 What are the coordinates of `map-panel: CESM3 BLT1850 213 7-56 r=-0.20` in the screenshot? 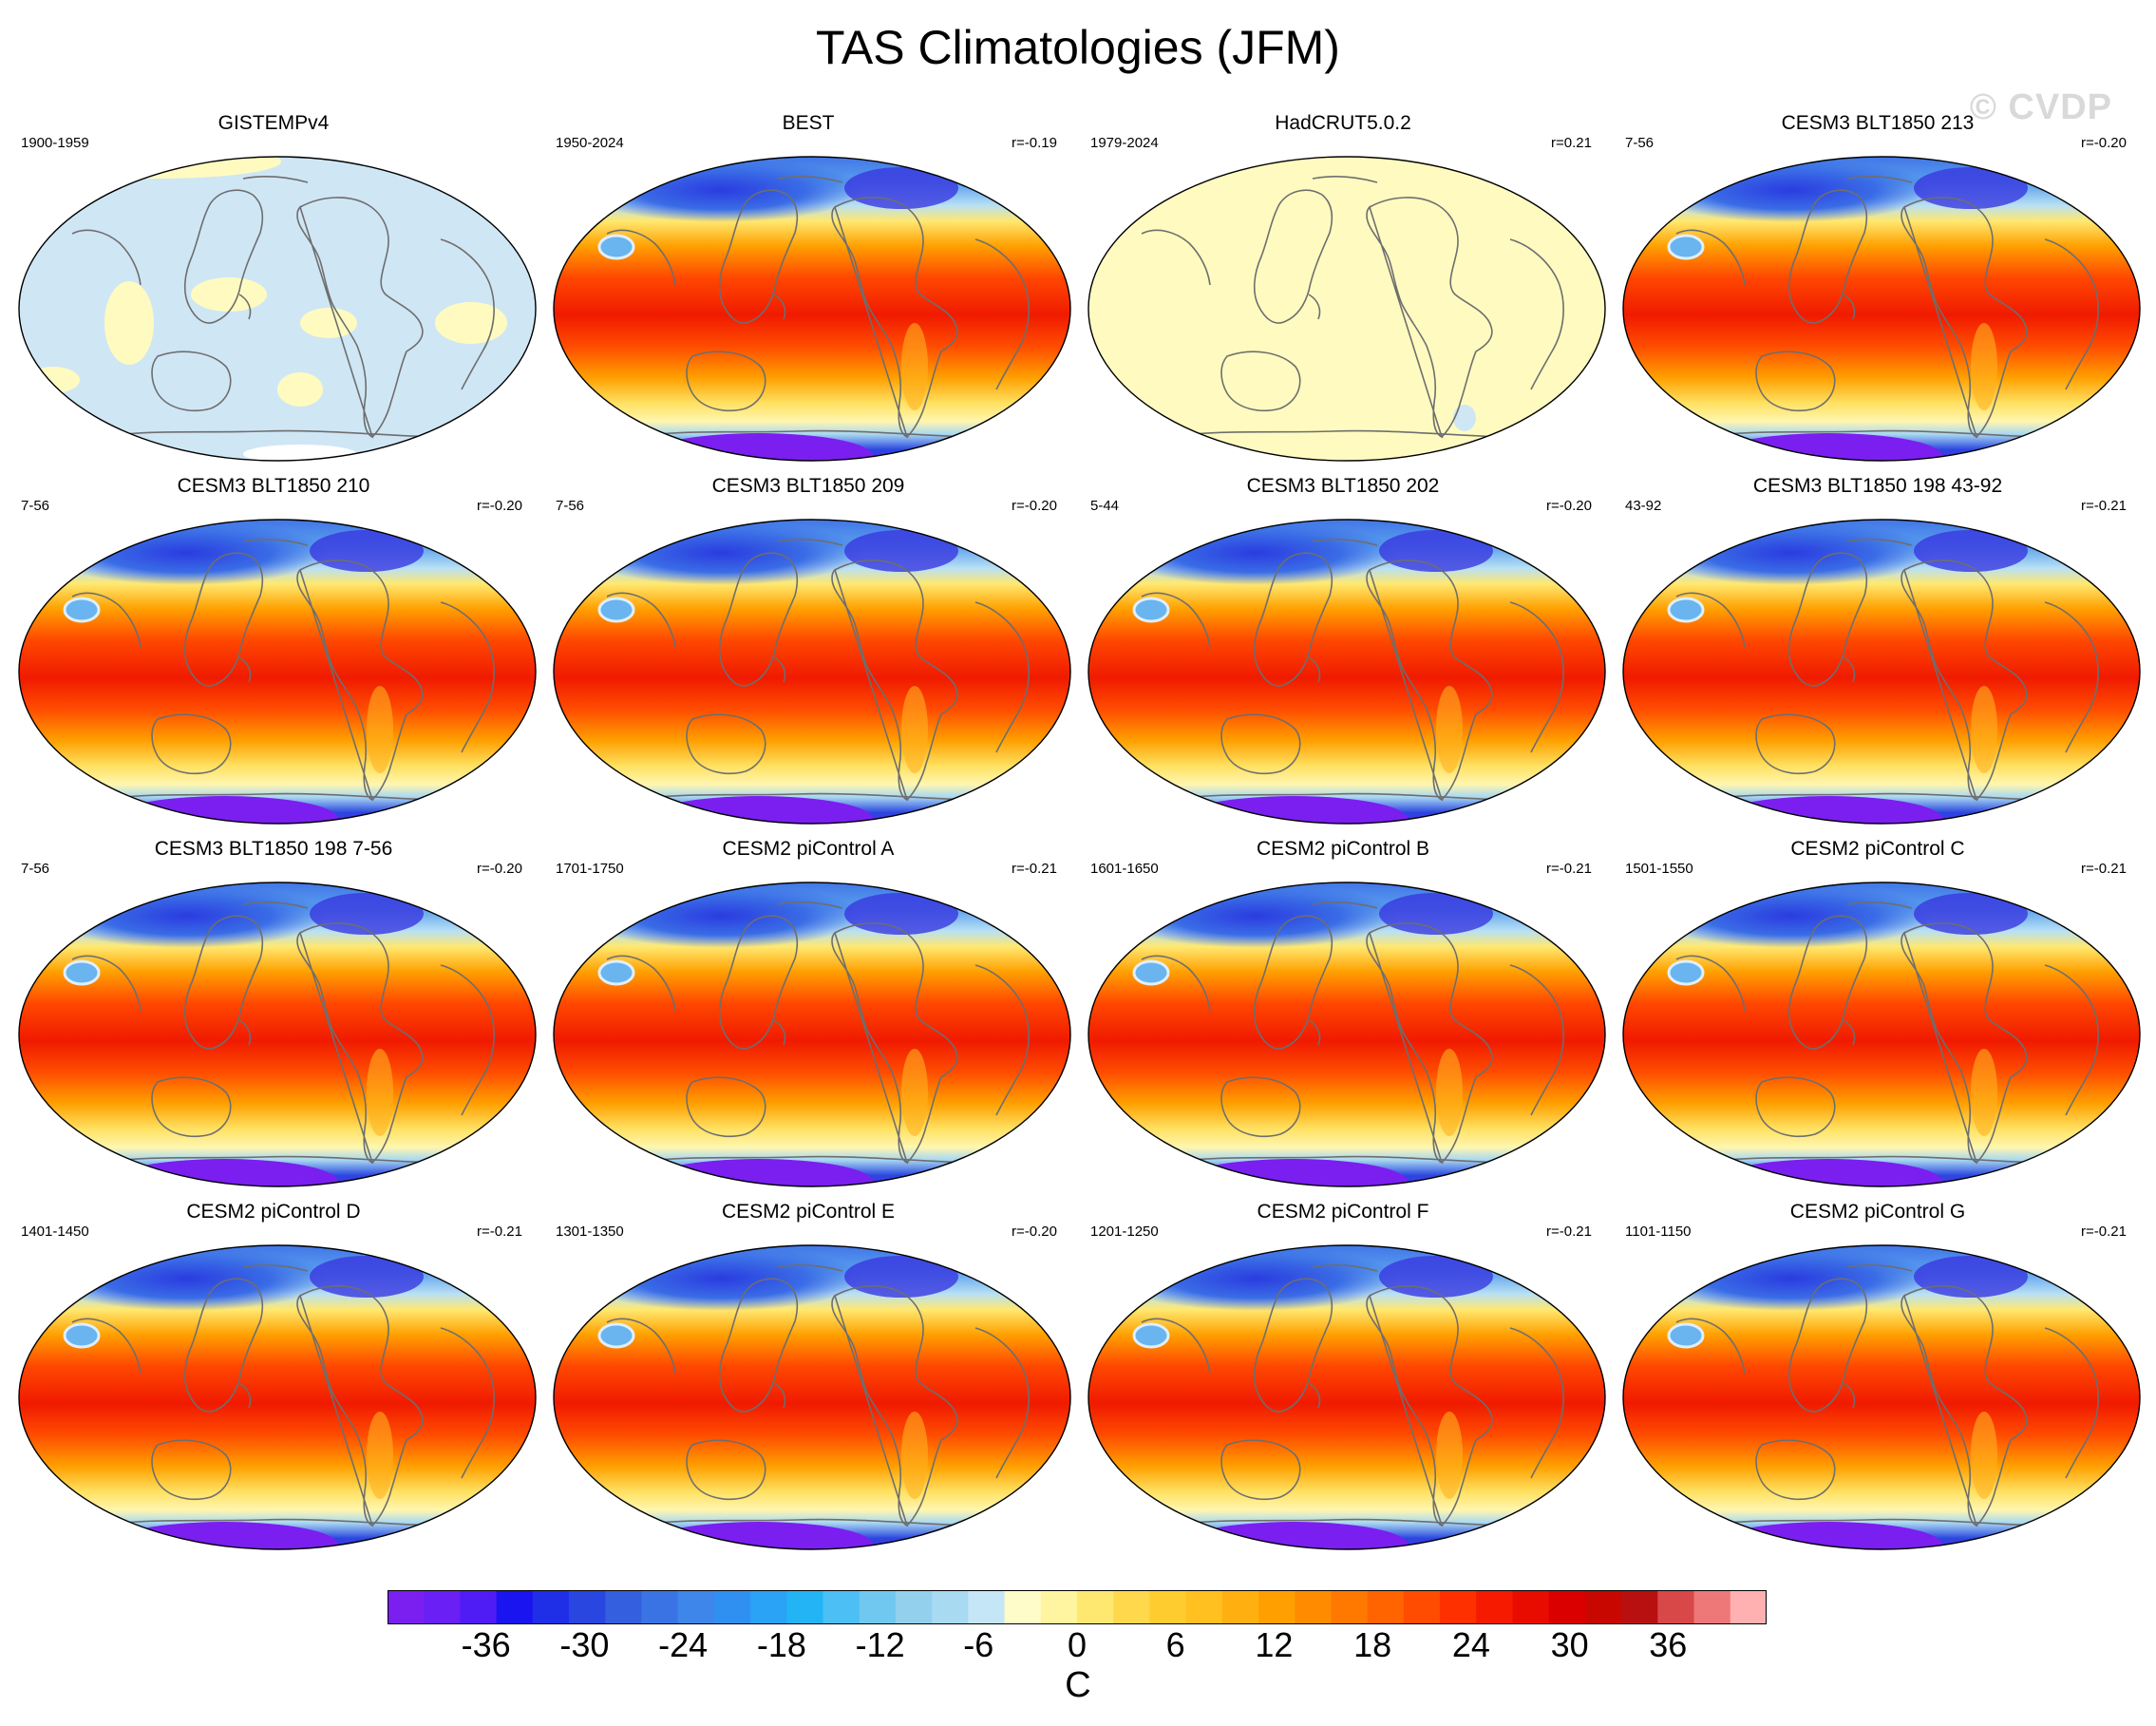 It's located at (1878, 289).